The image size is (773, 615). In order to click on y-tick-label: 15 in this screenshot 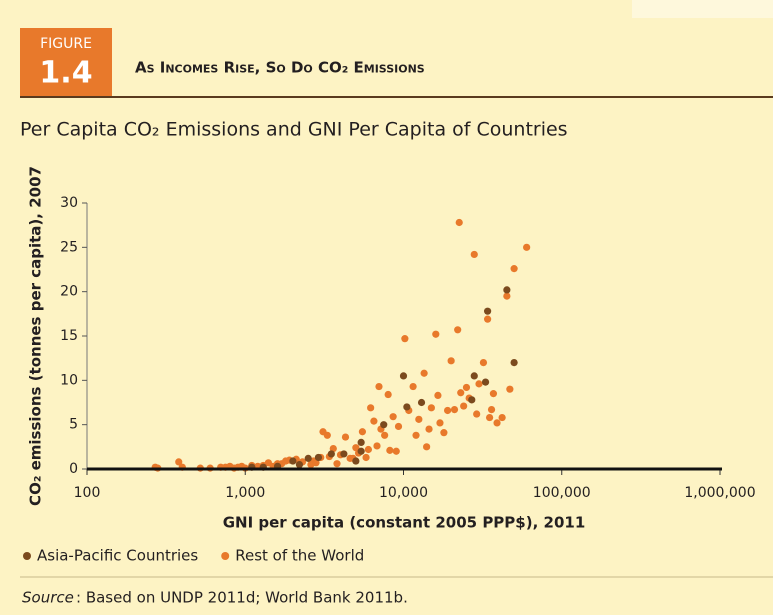, I will do `click(69, 336)`.